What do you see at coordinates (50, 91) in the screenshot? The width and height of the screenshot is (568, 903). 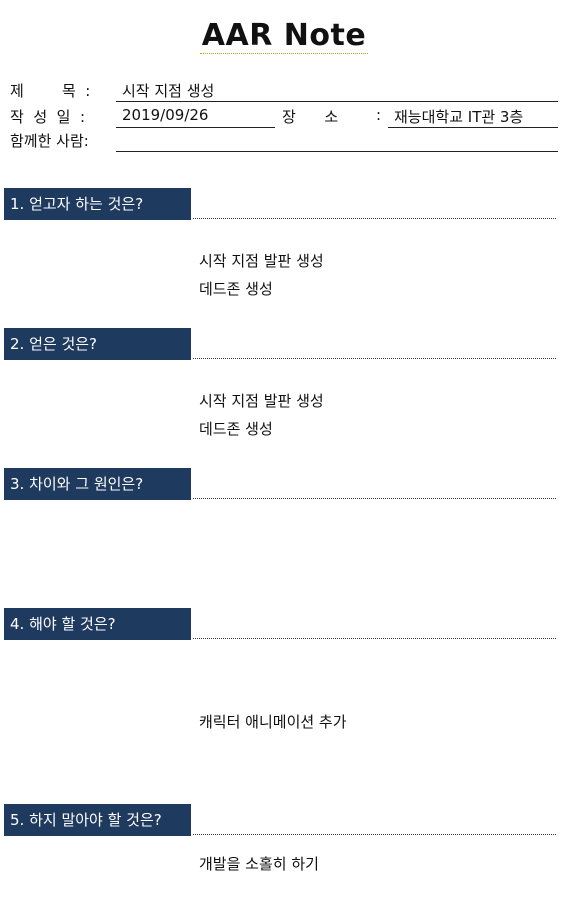 I see `subject-label: 제 목 :` at bounding box center [50, 91].